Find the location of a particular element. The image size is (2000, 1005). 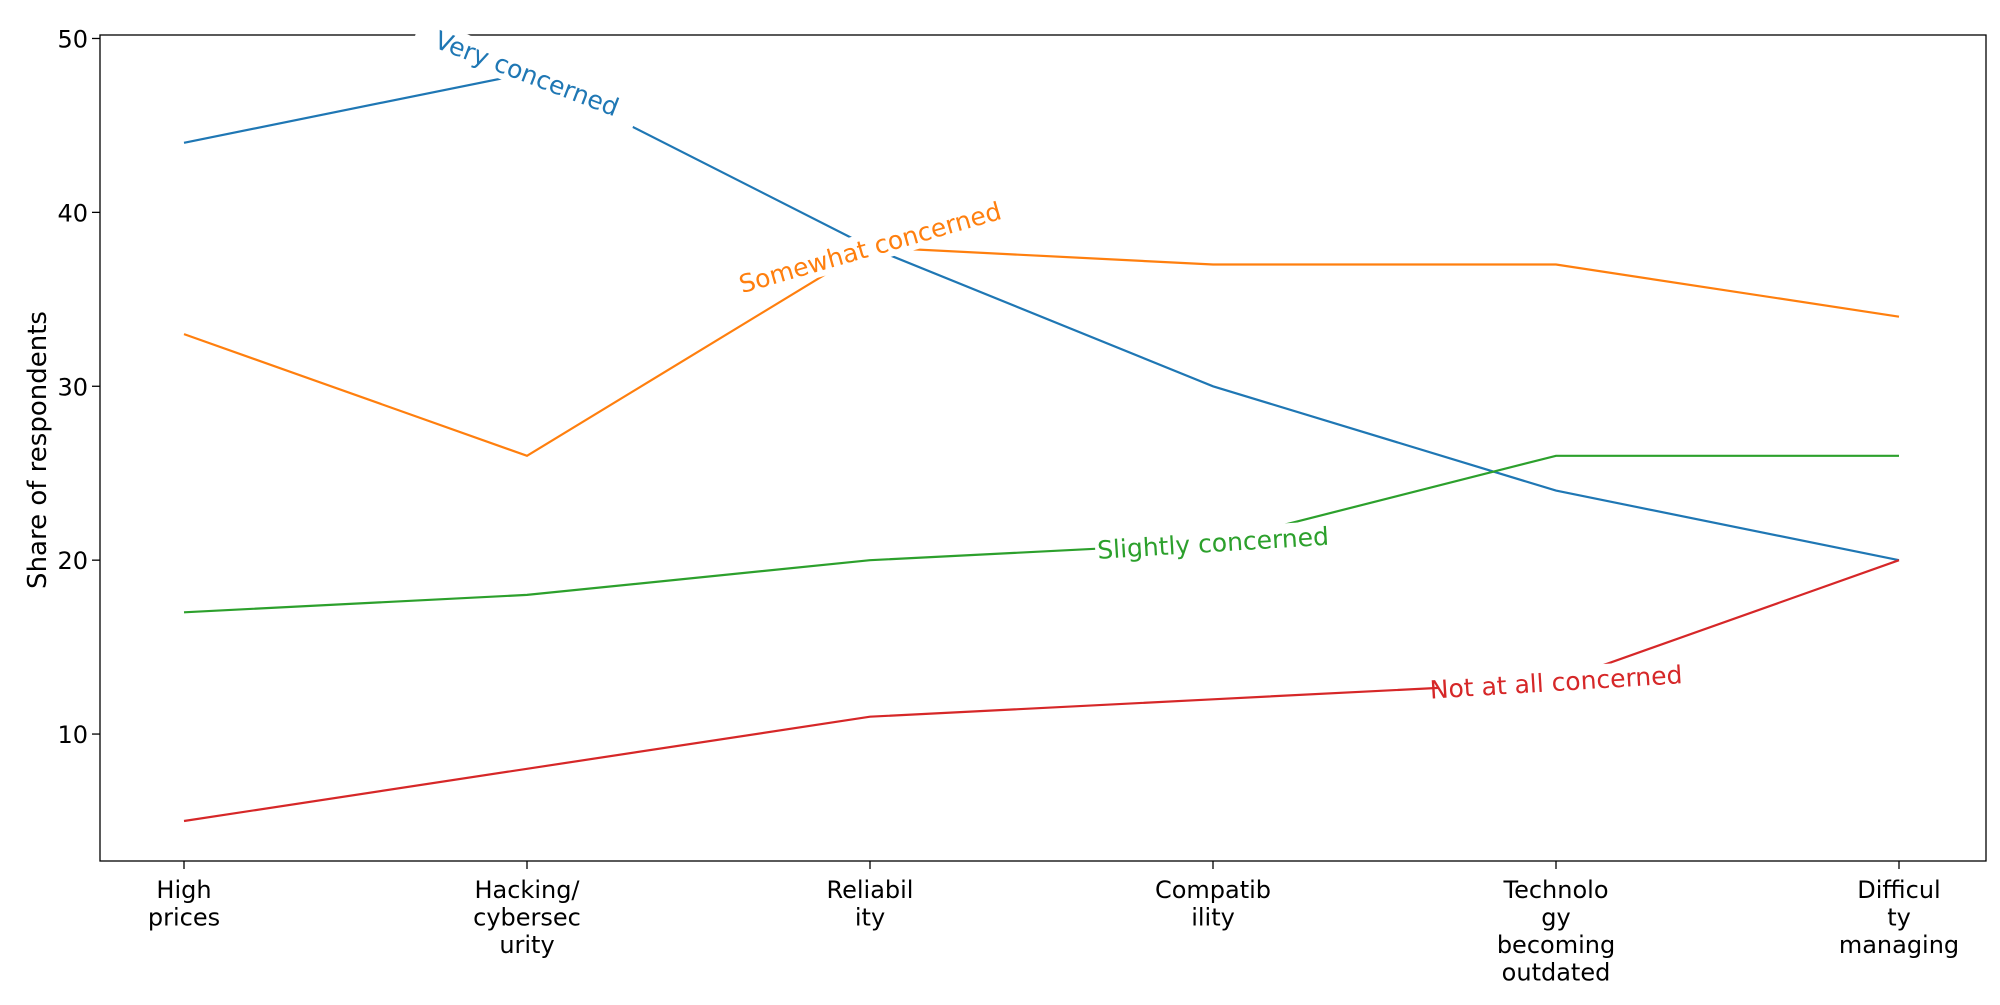

x-tick-label: Reliabil ity is located at coordinates (870, 904).